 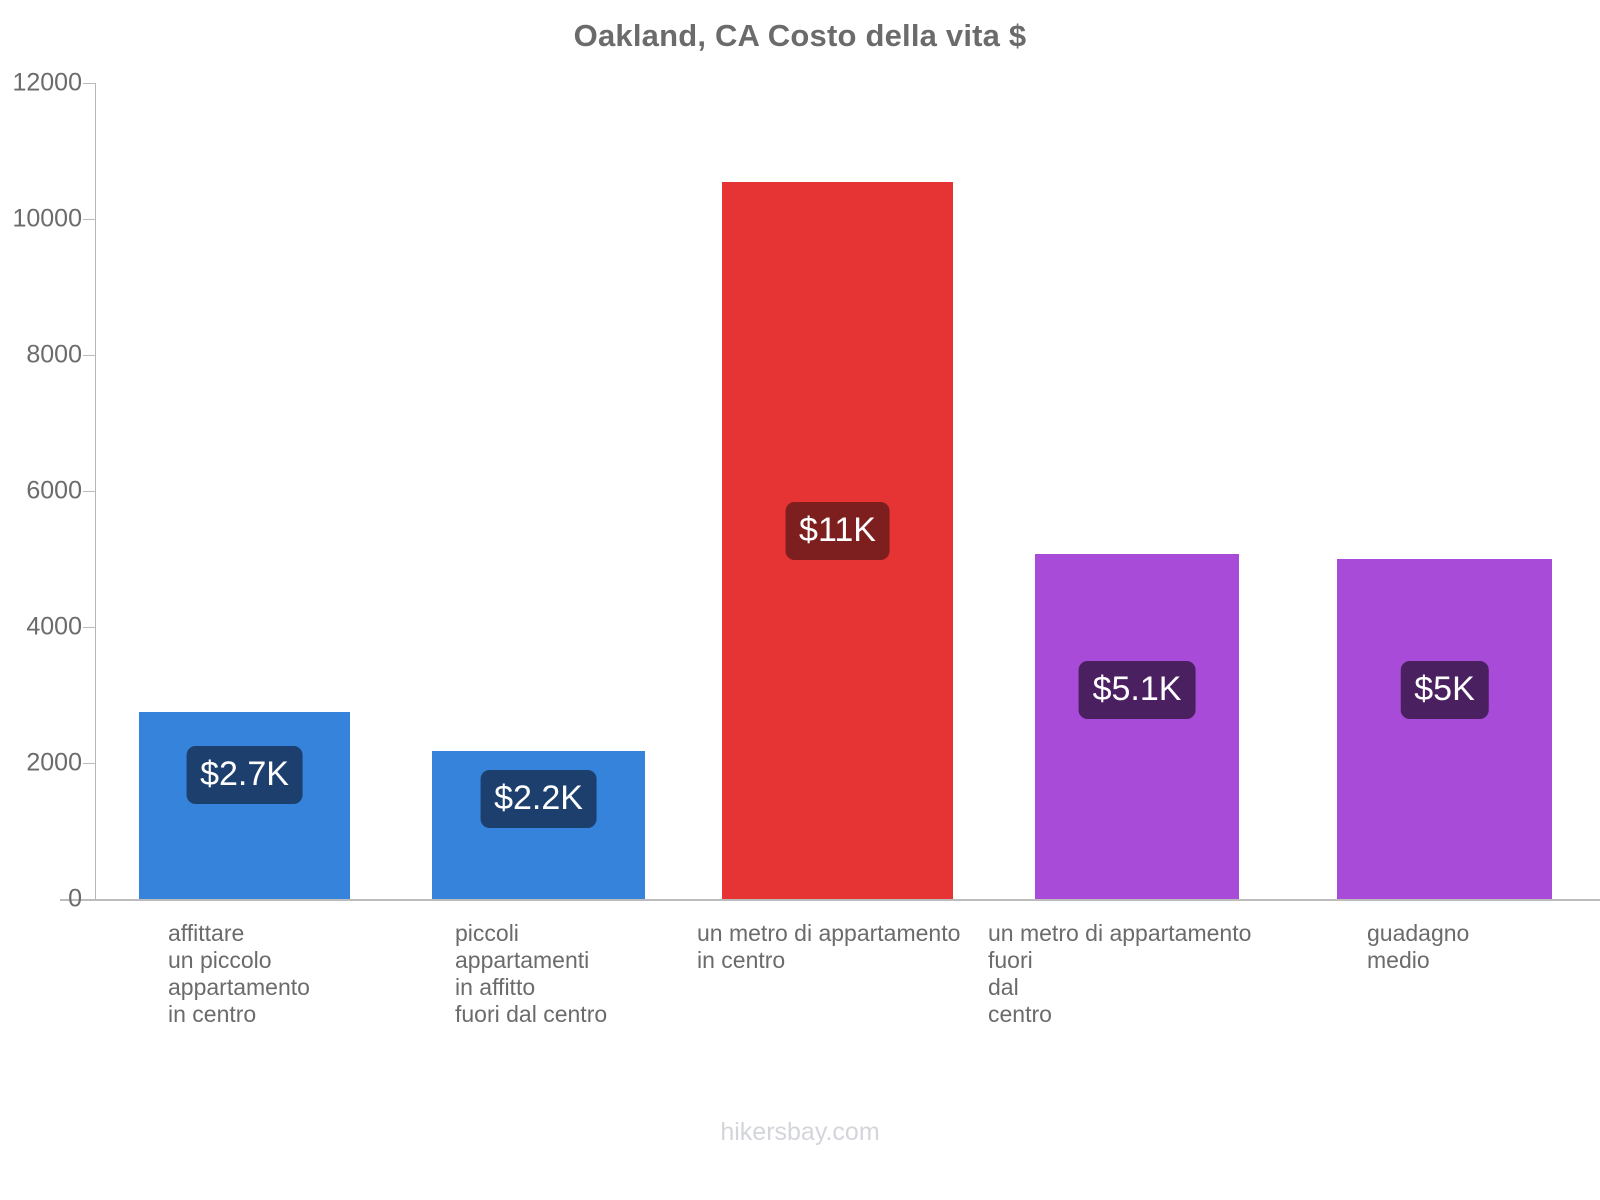 I want to click on bar-value-label: $11K, so click(x=837, y=531).